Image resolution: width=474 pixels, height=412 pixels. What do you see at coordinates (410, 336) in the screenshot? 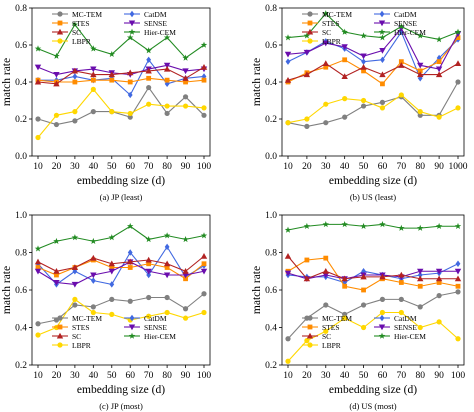
I see `legend-label-hier-cem: Hier-CEM` at bounding box center [410, 336].